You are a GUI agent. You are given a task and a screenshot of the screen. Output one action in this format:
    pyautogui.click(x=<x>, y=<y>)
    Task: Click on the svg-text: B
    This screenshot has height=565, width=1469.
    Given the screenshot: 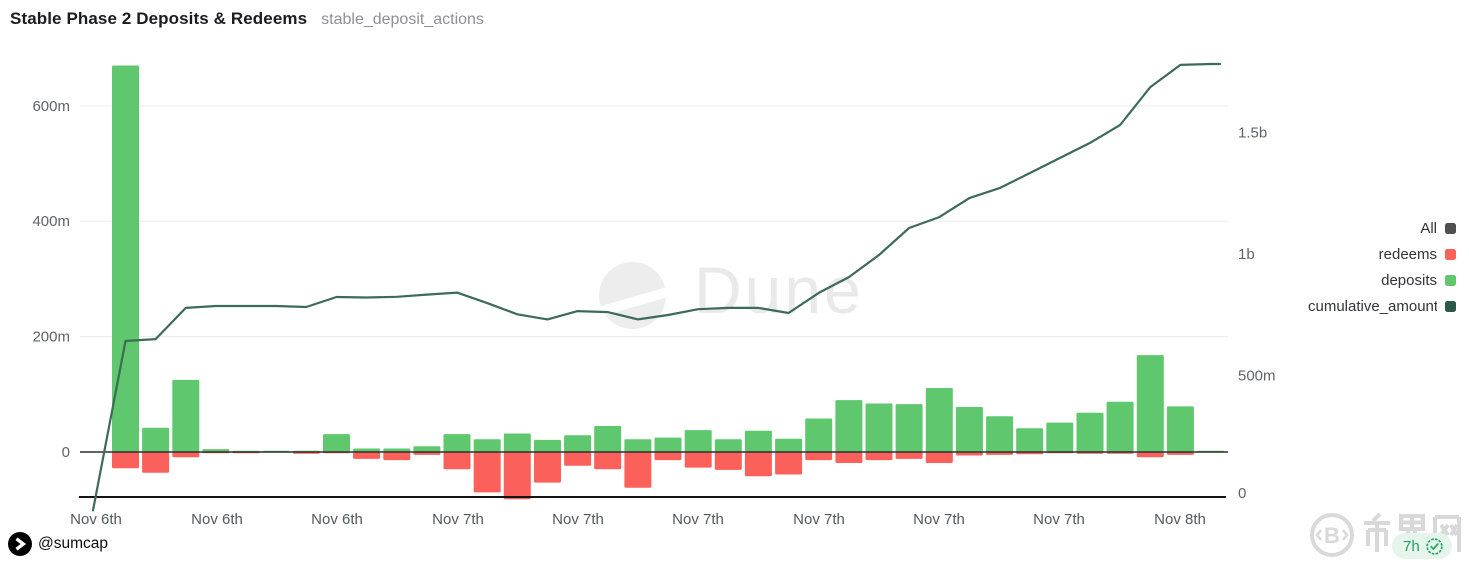 What is the action you would take?
    pyautogui.click(x=1332, y=535)
    